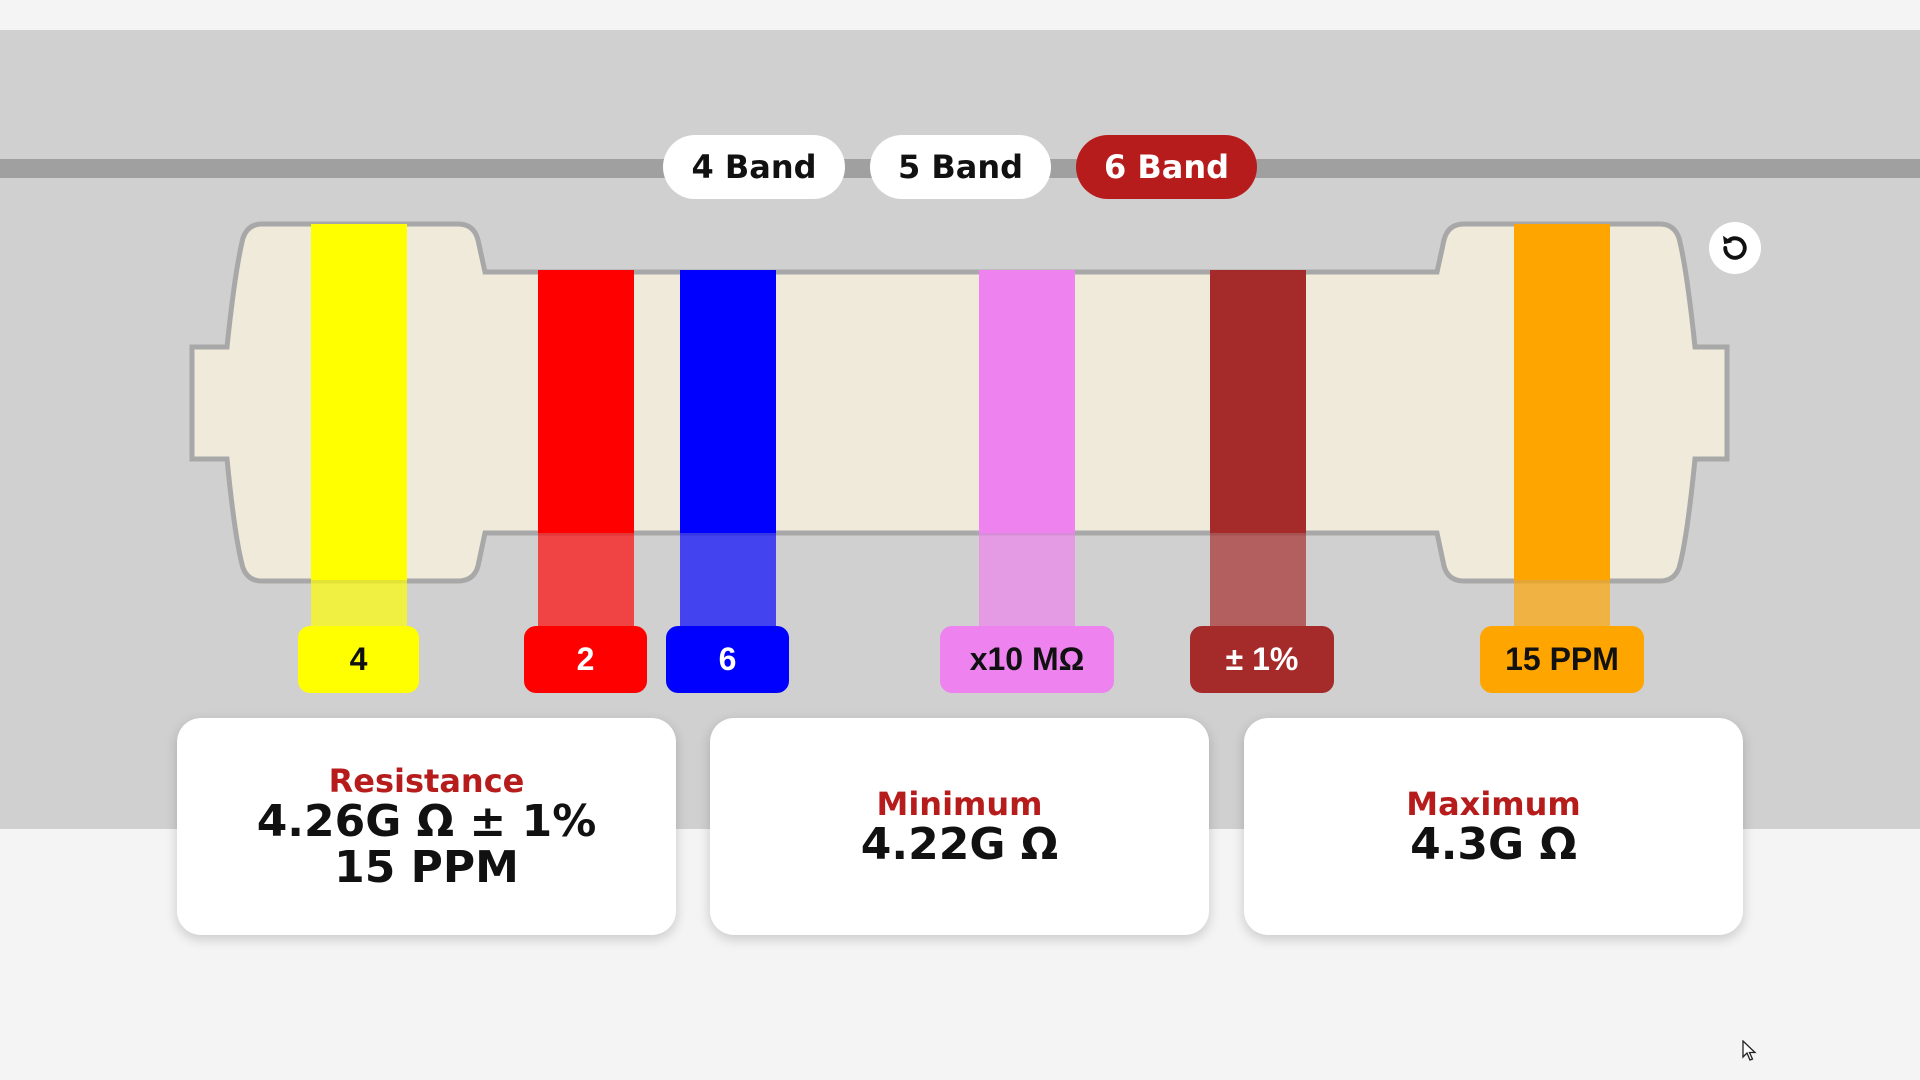 This screenshot has width=1920, height=1080. Describe the element at coordinates (959, 844) in the screenshot. I see `minimum-value: 4.22G Ω` at that location.